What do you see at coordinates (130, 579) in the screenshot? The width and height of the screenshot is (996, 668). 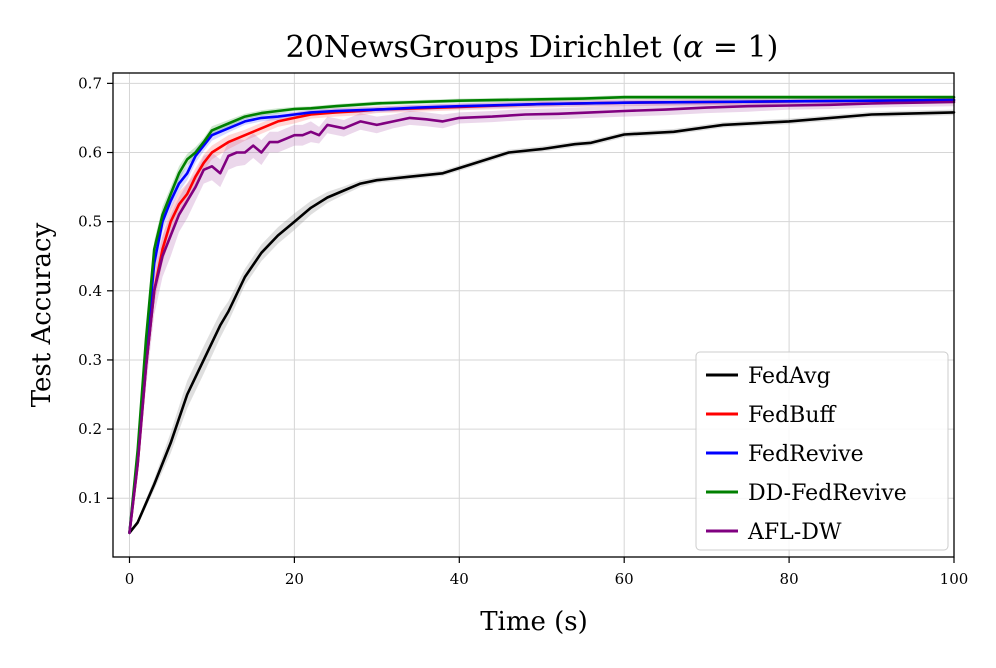 I see `x-tick-label: 0` at bounding box center [130, 579].